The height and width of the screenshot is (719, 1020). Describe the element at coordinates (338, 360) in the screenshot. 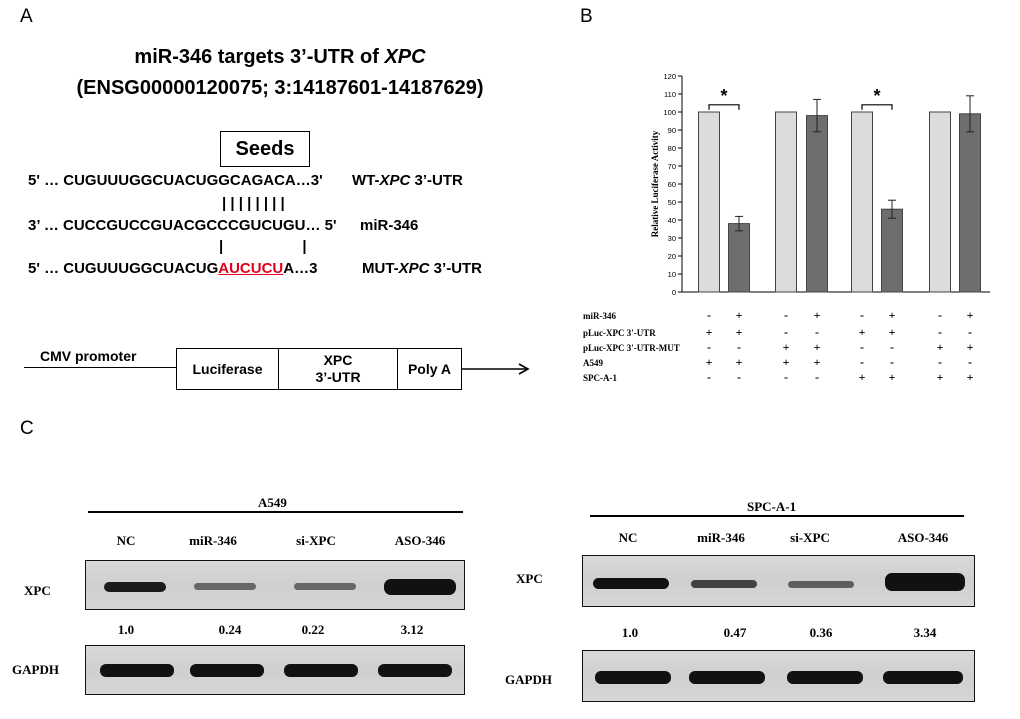

I see `xpc-utr-line1: XPC` at that location.